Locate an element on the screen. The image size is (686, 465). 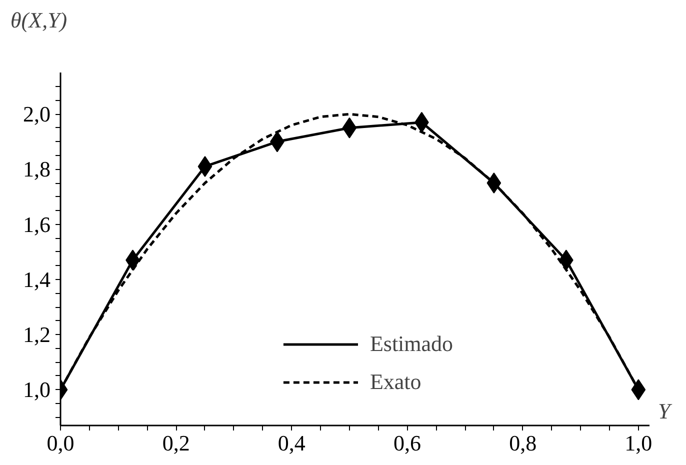
y-tick-label: 2,0 is located at coordinates (36, 114).